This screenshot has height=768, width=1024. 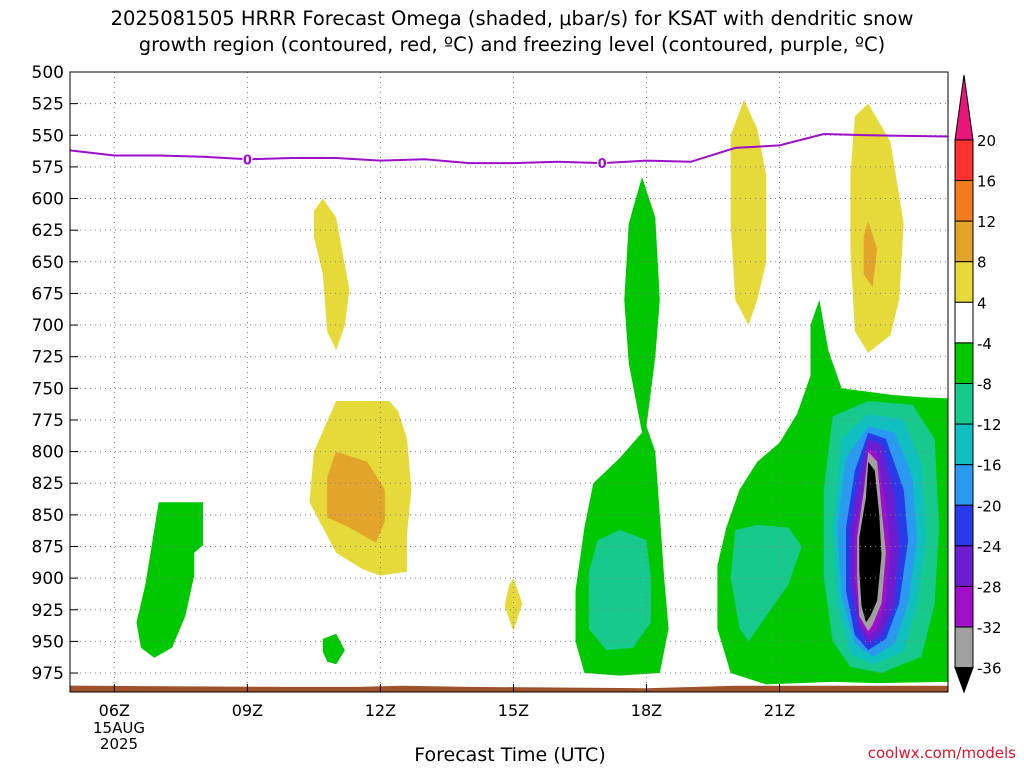 What do you see at coordinates (984, 344) in the screenshot?
I see `colorbar-tick-5: -4` at bounding box center [984, 344].